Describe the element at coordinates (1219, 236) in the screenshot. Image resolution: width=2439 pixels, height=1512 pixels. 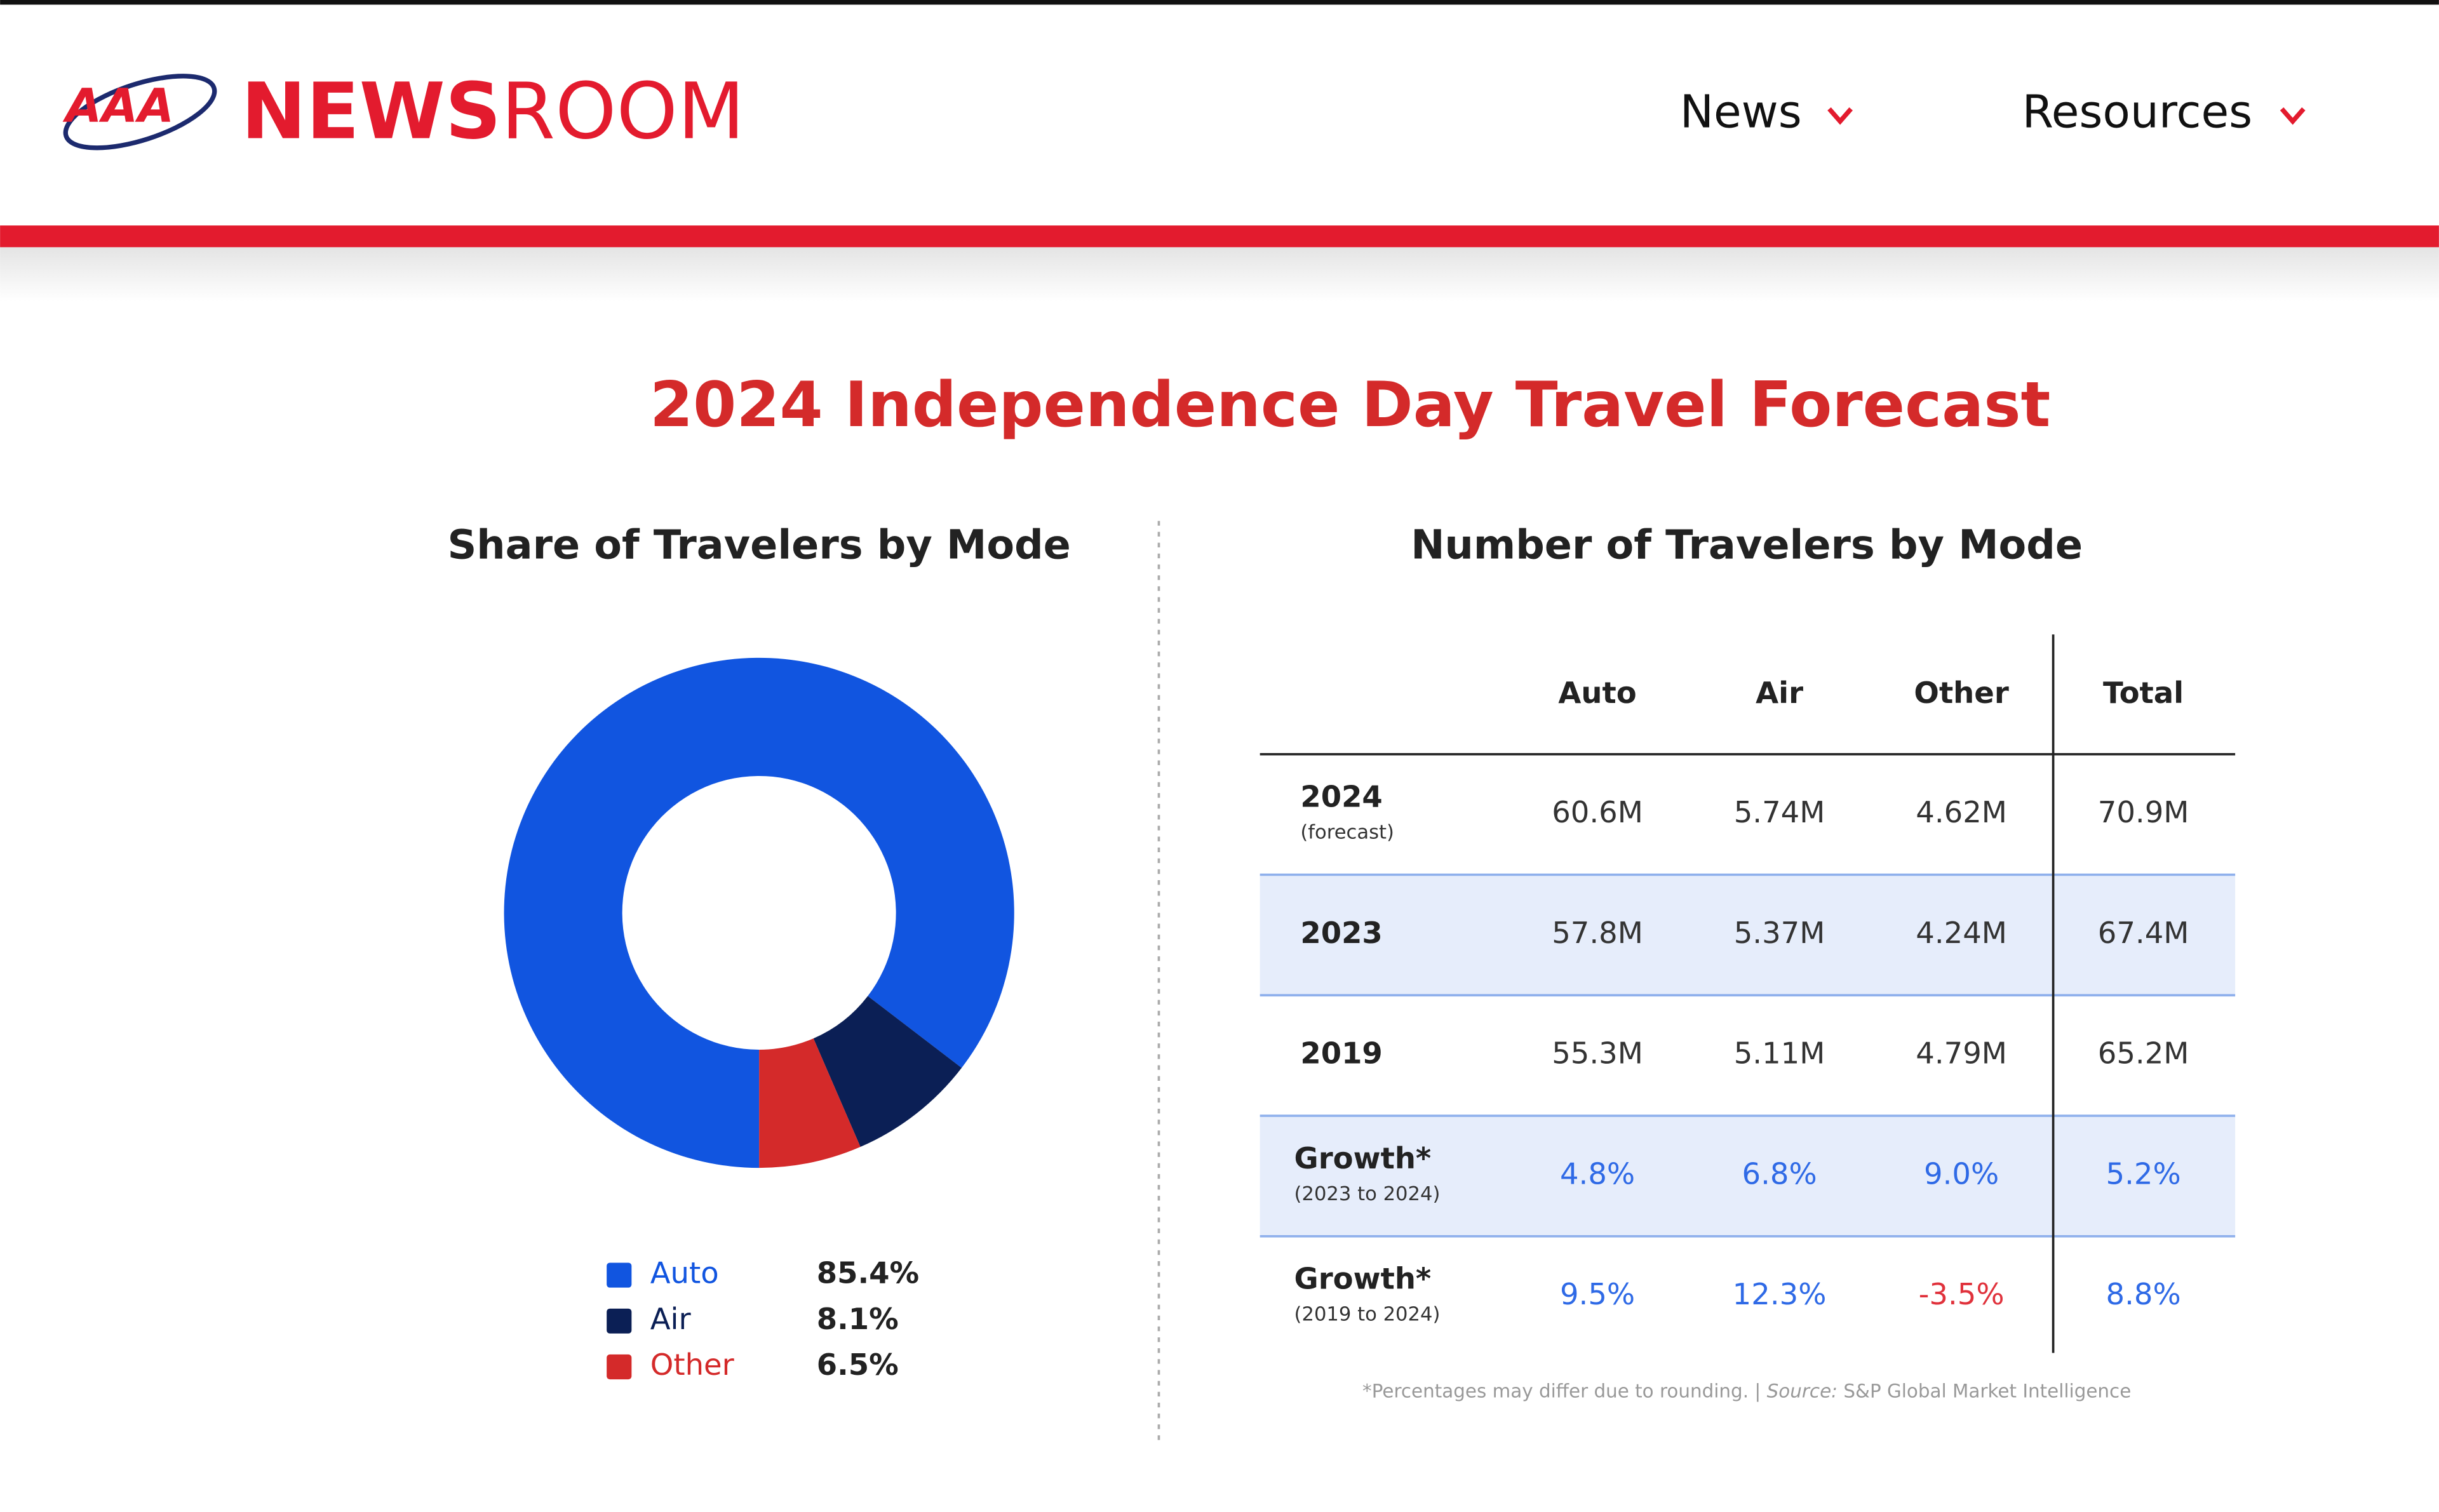
I see `header-bar` at that location.